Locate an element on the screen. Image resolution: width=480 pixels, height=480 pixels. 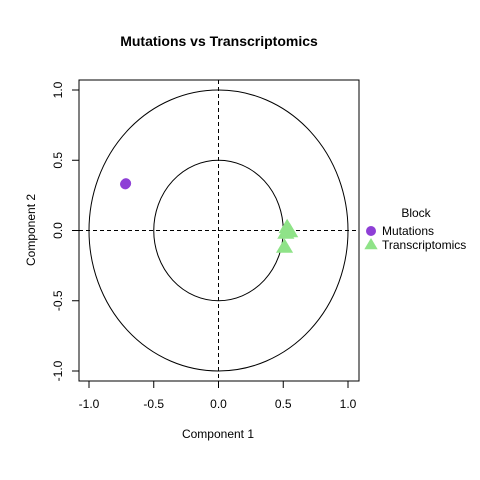
legend-label-transcriptomics: Transcriptomics is located at coordinates (424, 245).